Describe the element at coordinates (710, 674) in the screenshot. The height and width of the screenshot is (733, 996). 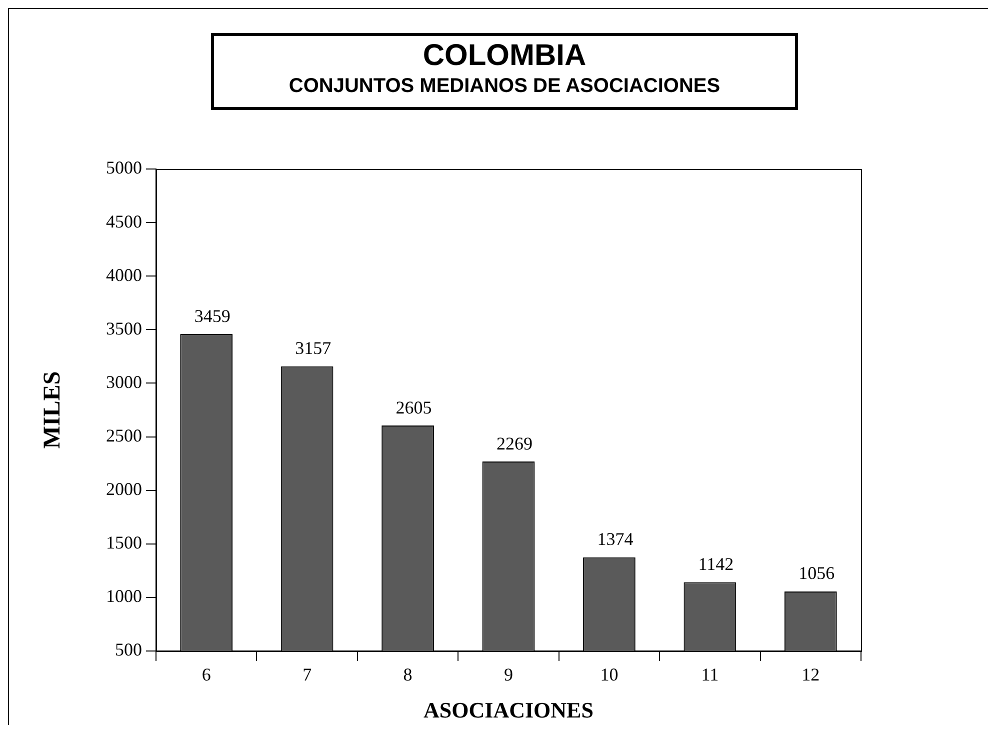
I see `x-tick-label: 11` at that location.